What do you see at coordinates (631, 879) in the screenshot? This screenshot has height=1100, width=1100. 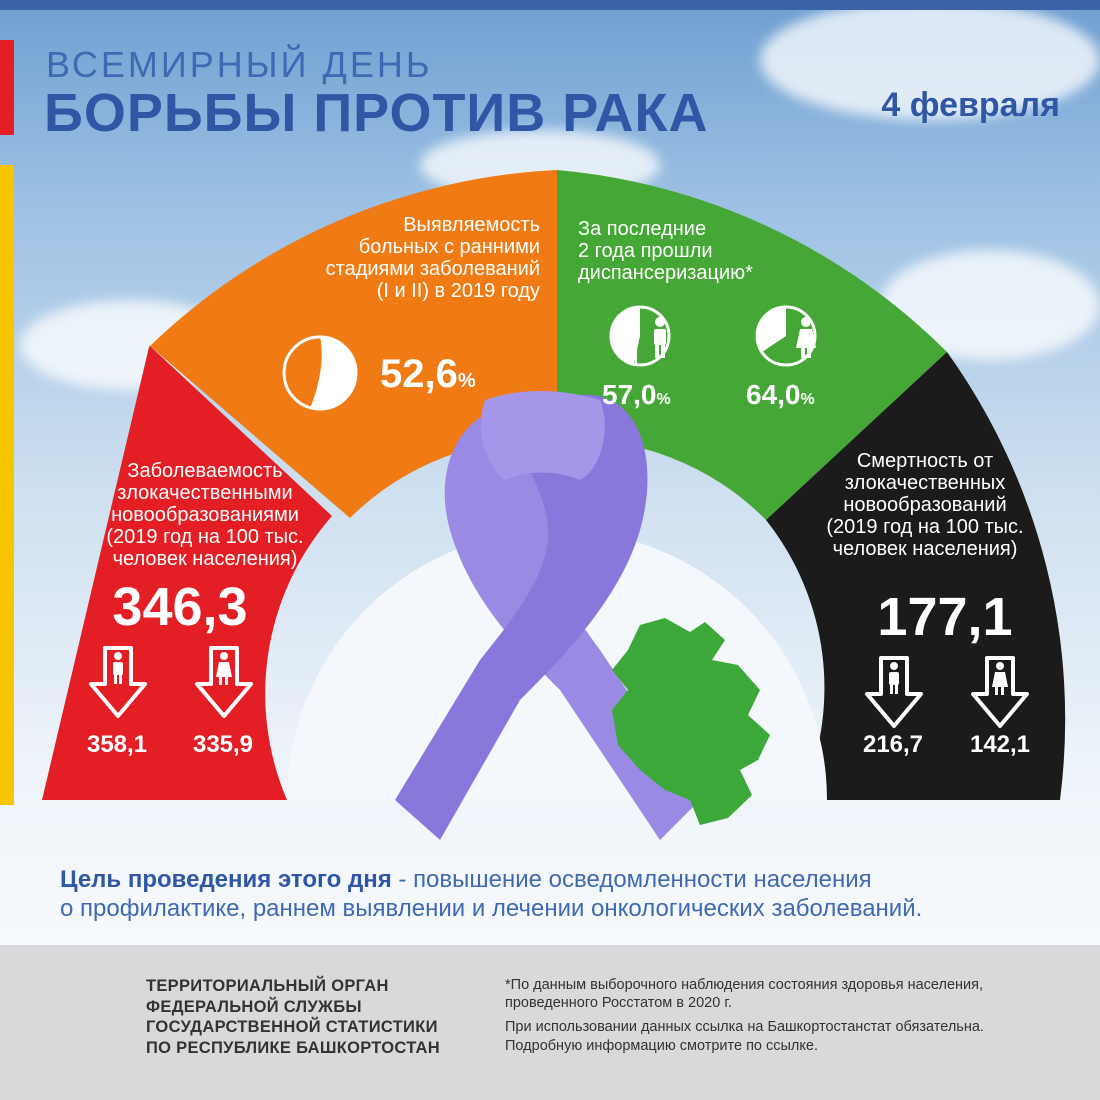 I see `goal-rest: - повышение осведомленности населения` at bounding box center [631, 879].